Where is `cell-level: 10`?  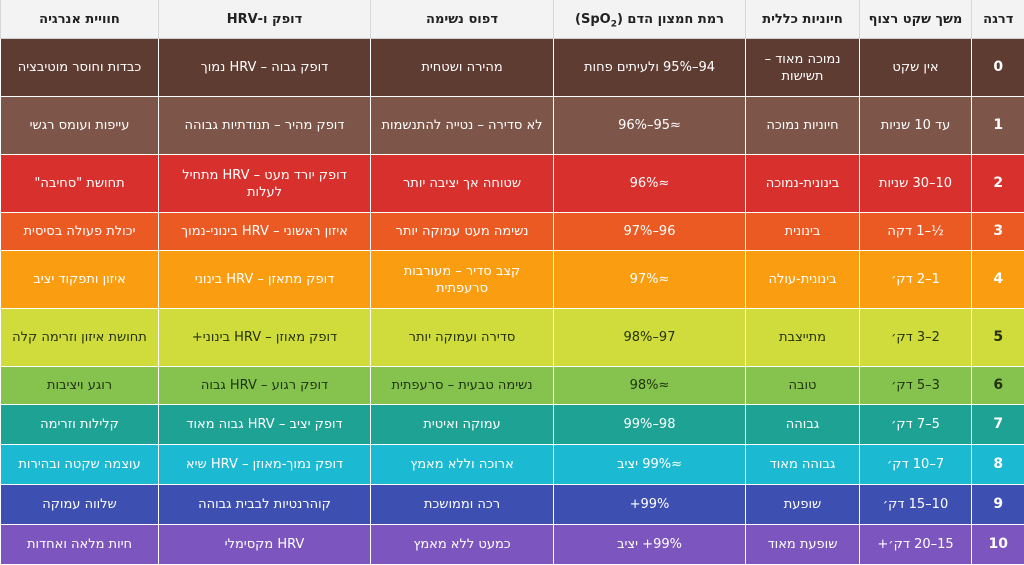
cell-level: 10 is located at coordinates (997, 544).